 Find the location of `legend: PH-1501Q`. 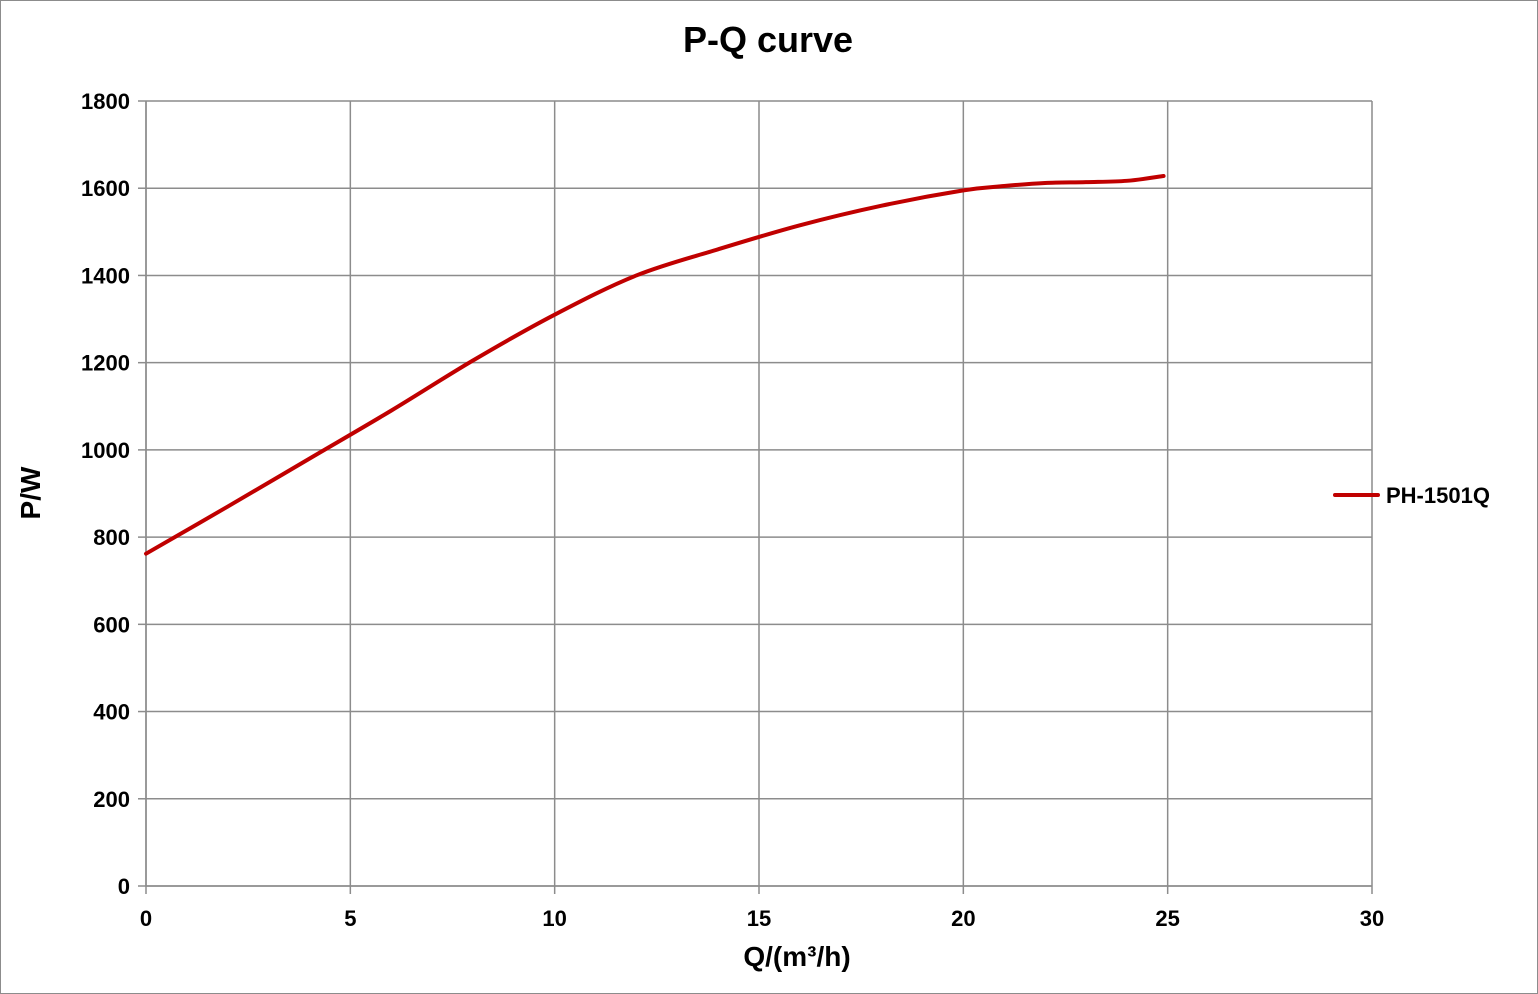

legend: PH-1501Q is located at coordinates (1411, 495).